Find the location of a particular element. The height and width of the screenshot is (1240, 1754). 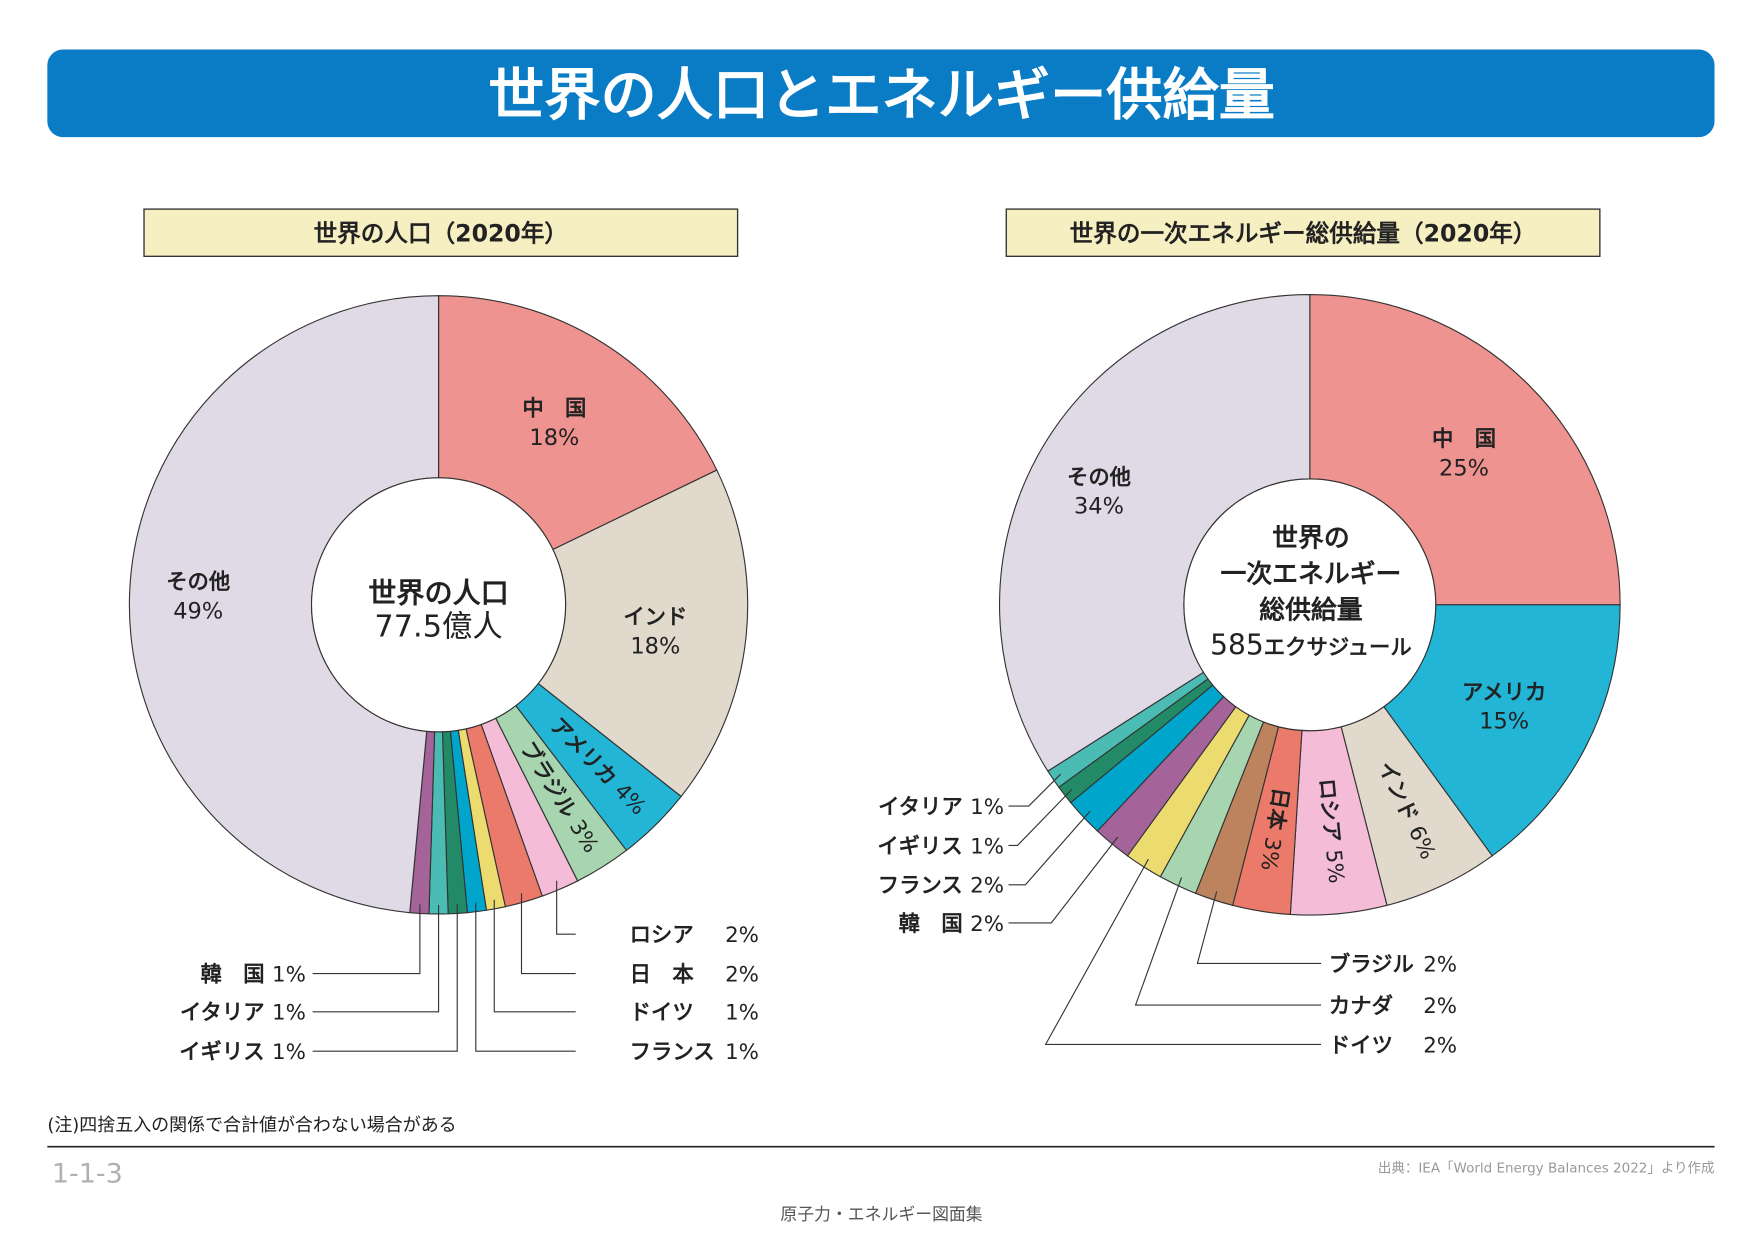

leader-label: 韓 国 2% is located at coordinates (951, 924).